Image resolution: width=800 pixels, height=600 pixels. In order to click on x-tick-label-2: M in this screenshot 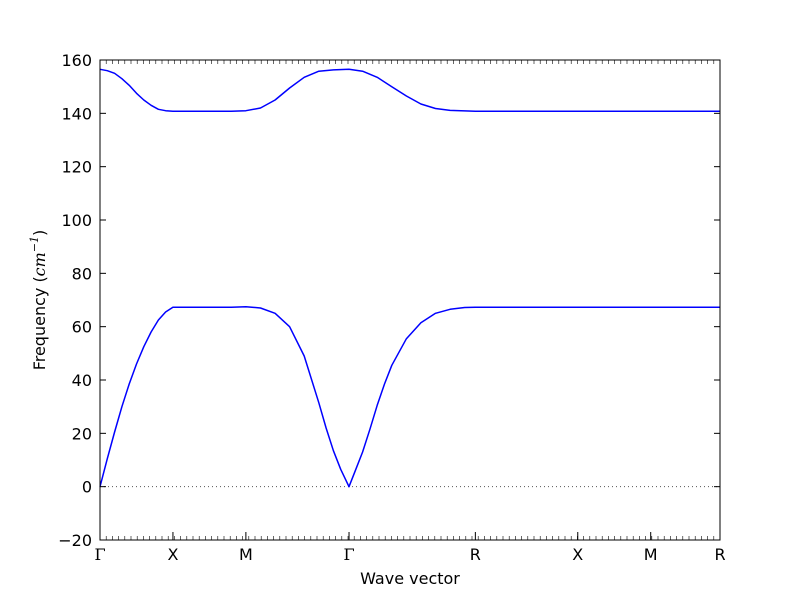, I will do `click(246, 554)`.